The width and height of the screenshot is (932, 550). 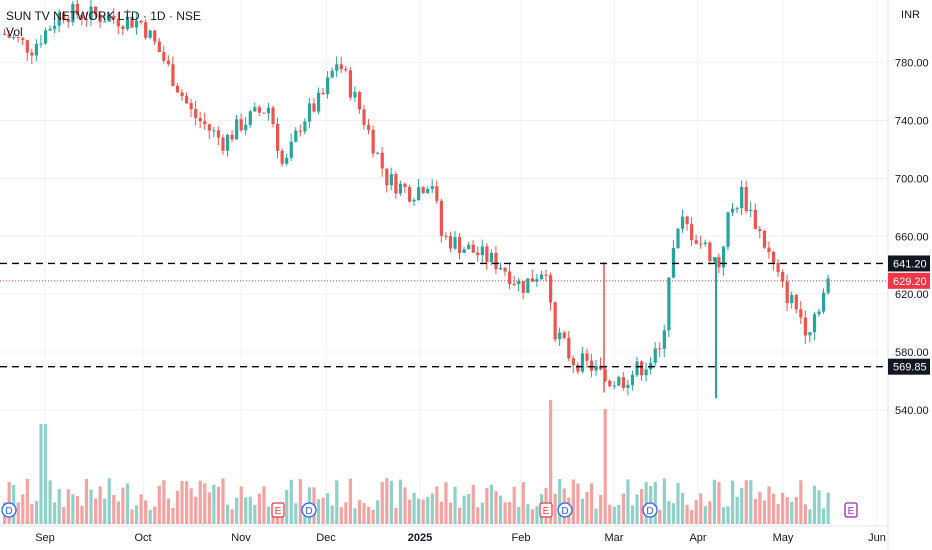 What do you see at coordinates (326, 538) in the screenshot?
I see `x-tick-label: Dec` at bounding box center [326, 538].